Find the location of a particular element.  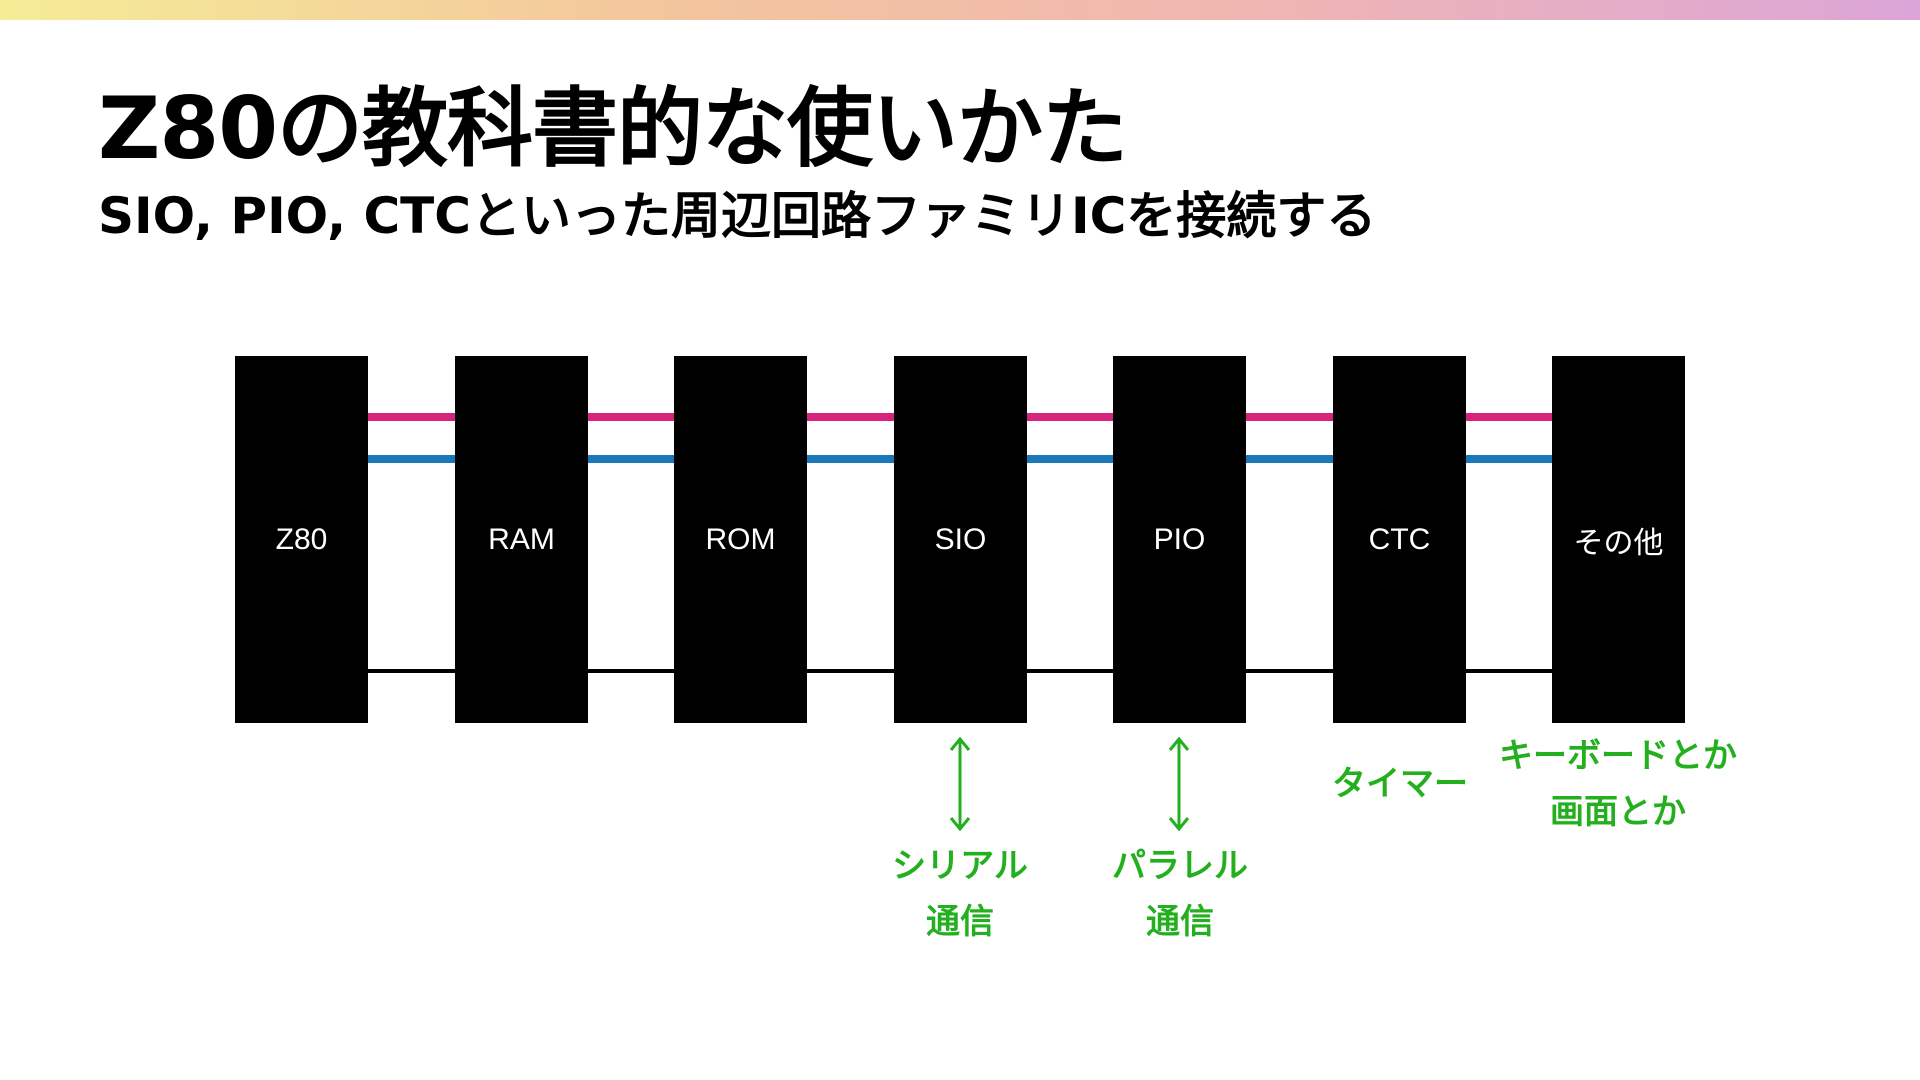

annotation-sio-line2: 通信 is located at coordinates (960, 922).